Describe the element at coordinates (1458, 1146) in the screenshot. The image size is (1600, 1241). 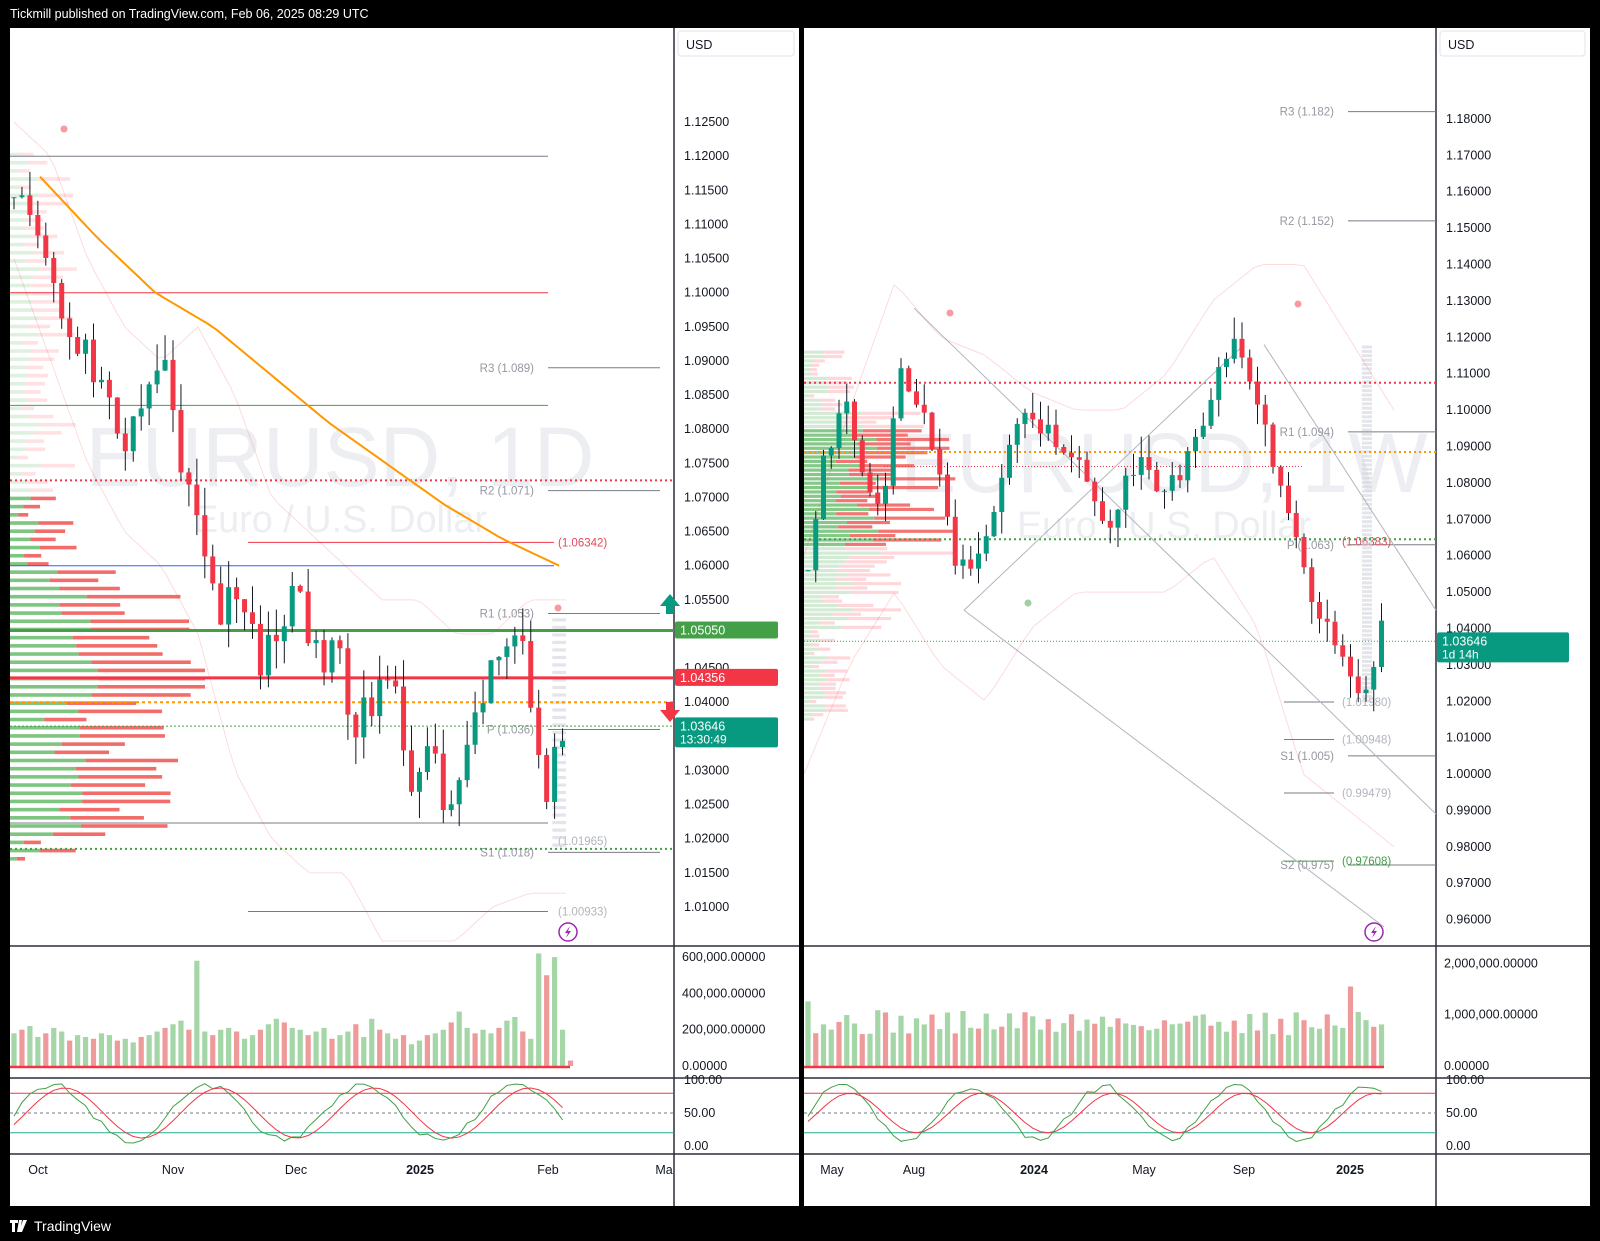
I see `oscillator-axis-tick: 0.00` at that location.